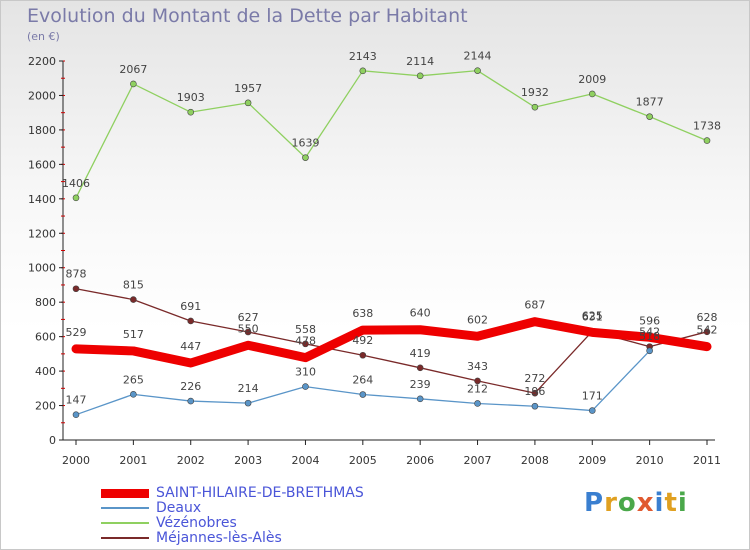 The height and width of the screenshot is (550, 750). What do you see at coordinates (611, 503) in the screenshot?
I see `logo-letter: r` at bounding box center [611, 503].